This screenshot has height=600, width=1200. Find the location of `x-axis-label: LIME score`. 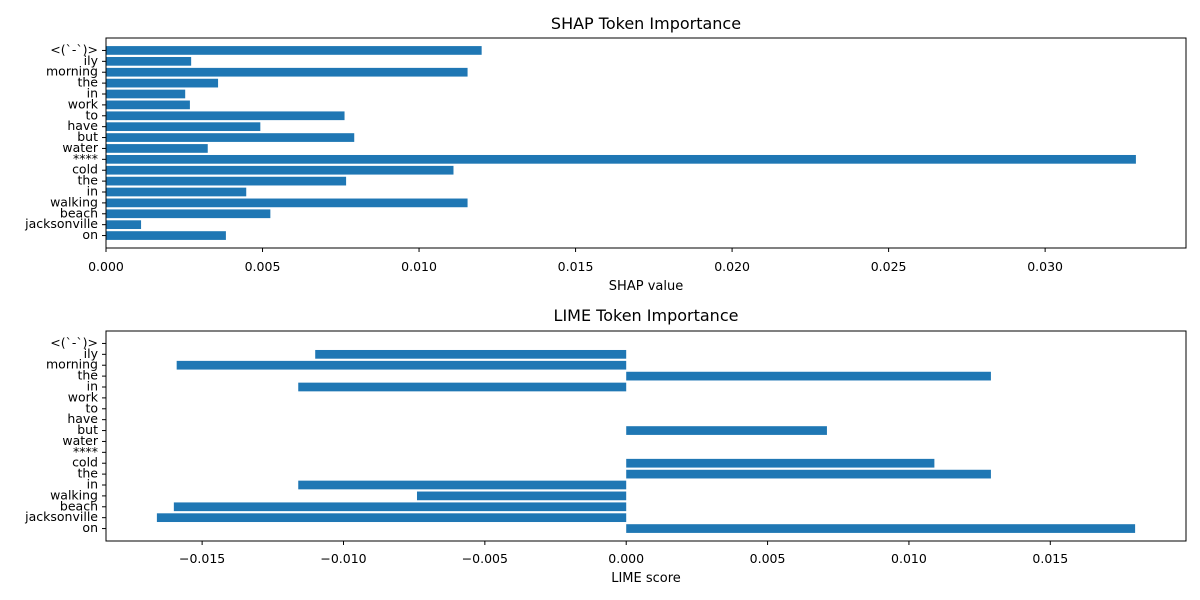

x-axis-label: LIME score is located at coordinates (646, 578).